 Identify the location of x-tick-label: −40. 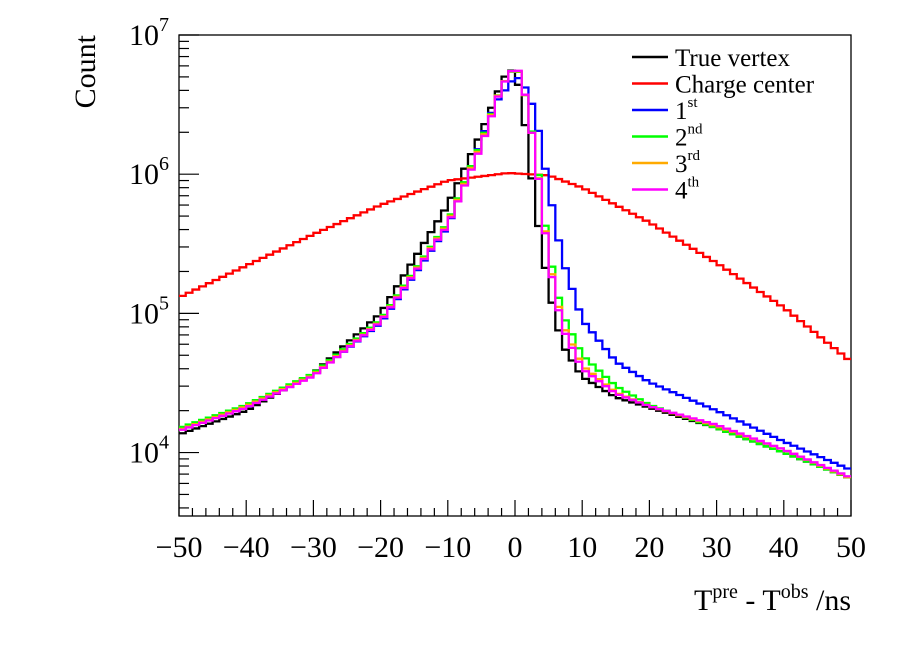
(246, 547).